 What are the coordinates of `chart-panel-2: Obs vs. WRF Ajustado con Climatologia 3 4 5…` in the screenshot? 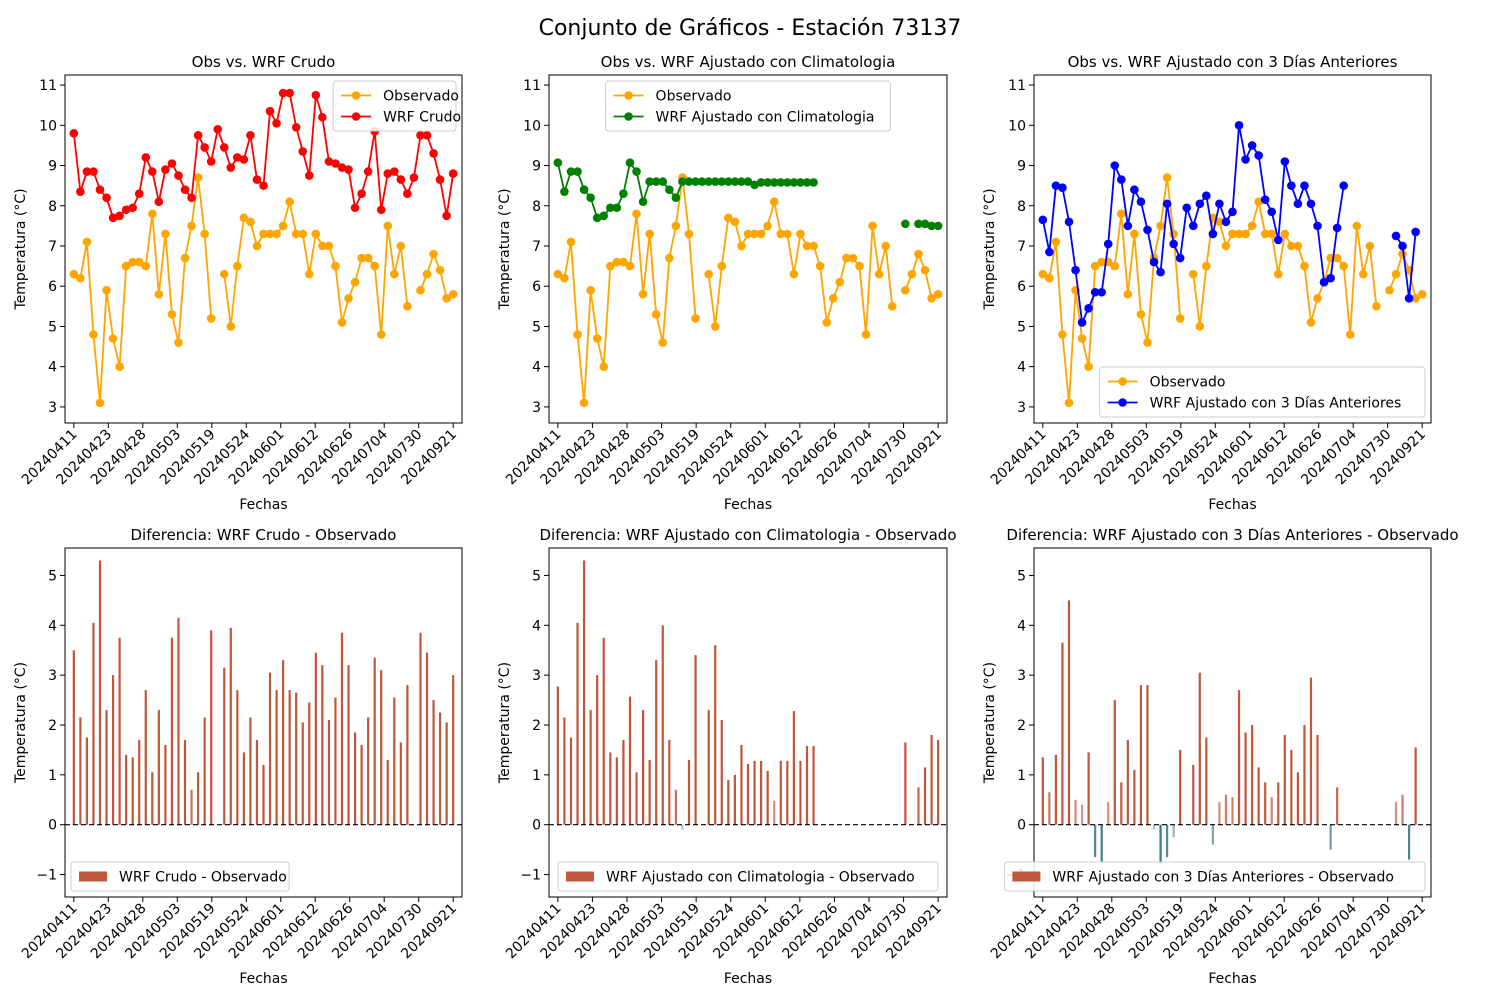 It's located at (722, 283).